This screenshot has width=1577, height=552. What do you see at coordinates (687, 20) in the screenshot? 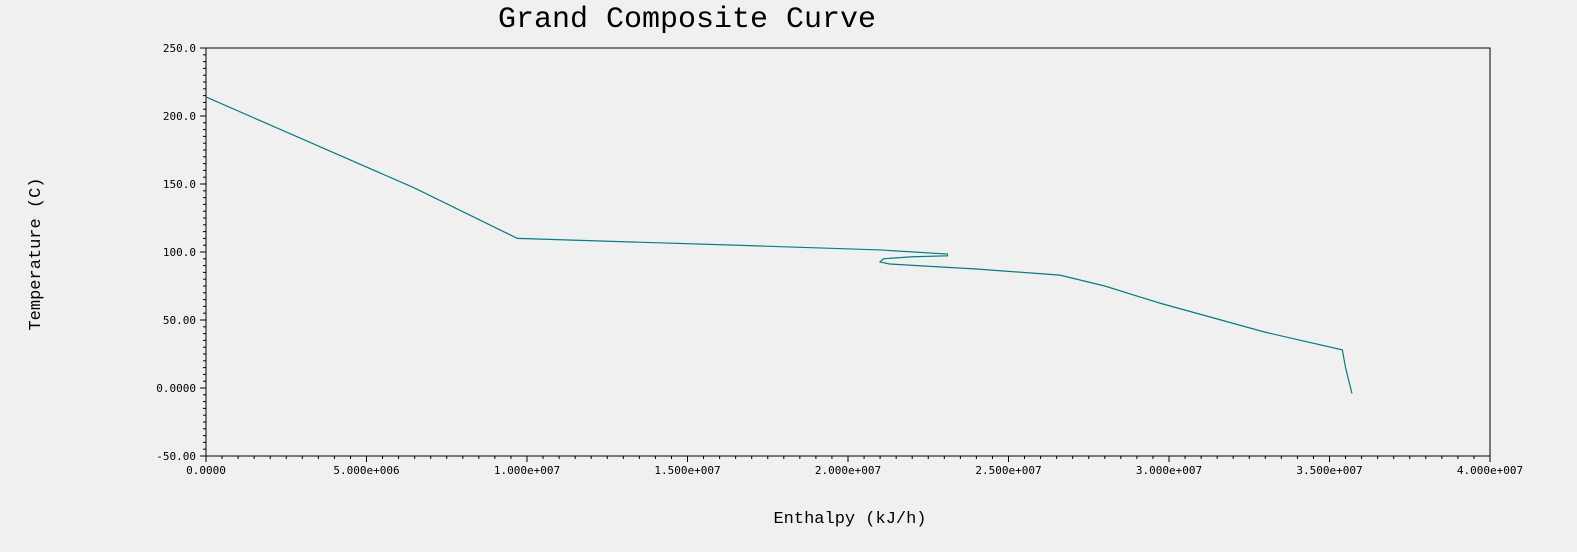
I see `chart-title: Grand Composite Curve` at bounding box center [687, 20].